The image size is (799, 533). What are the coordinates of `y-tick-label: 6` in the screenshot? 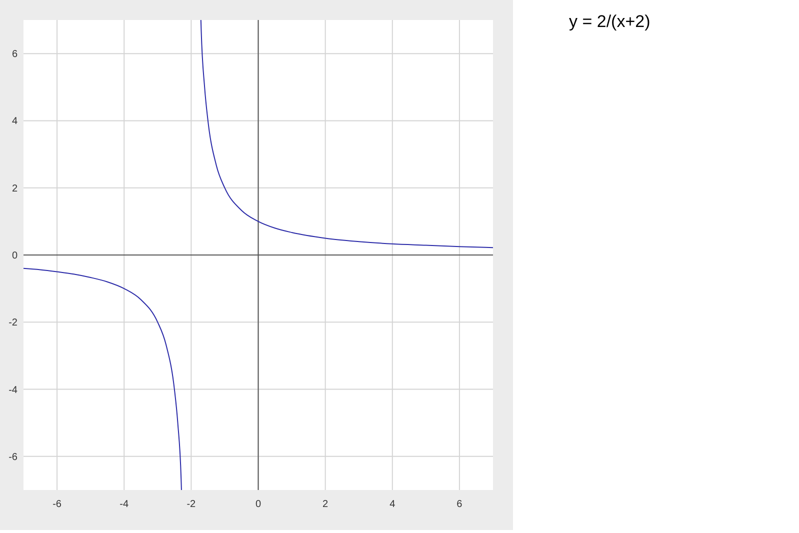 It's located at (15, 54).